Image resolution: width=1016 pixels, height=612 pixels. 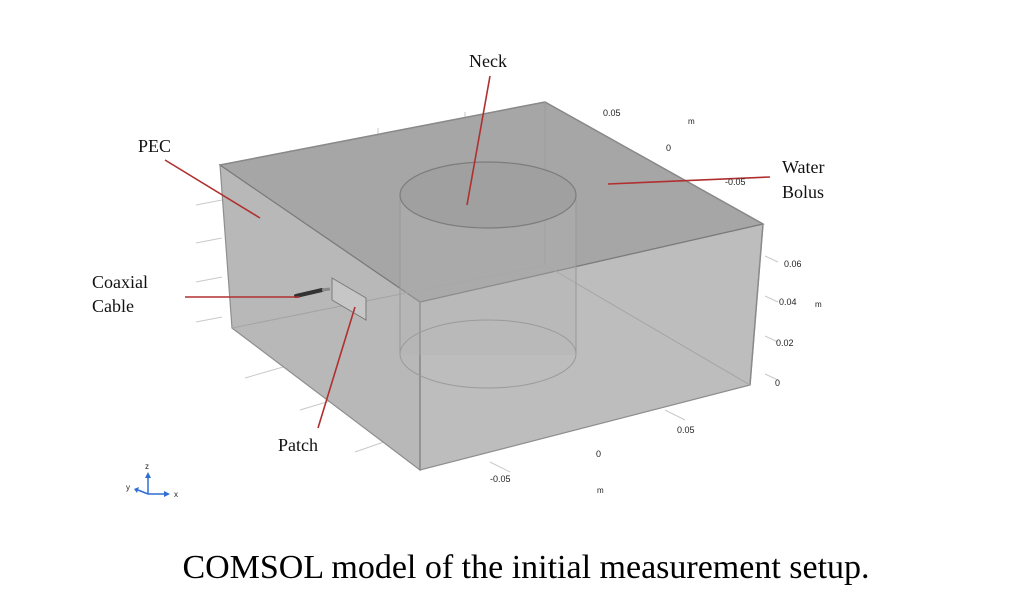 What do you see at coordinates (691, 121) in the screenshot?
I see `back-axis-unit: m` at bounding box center [691, 121].